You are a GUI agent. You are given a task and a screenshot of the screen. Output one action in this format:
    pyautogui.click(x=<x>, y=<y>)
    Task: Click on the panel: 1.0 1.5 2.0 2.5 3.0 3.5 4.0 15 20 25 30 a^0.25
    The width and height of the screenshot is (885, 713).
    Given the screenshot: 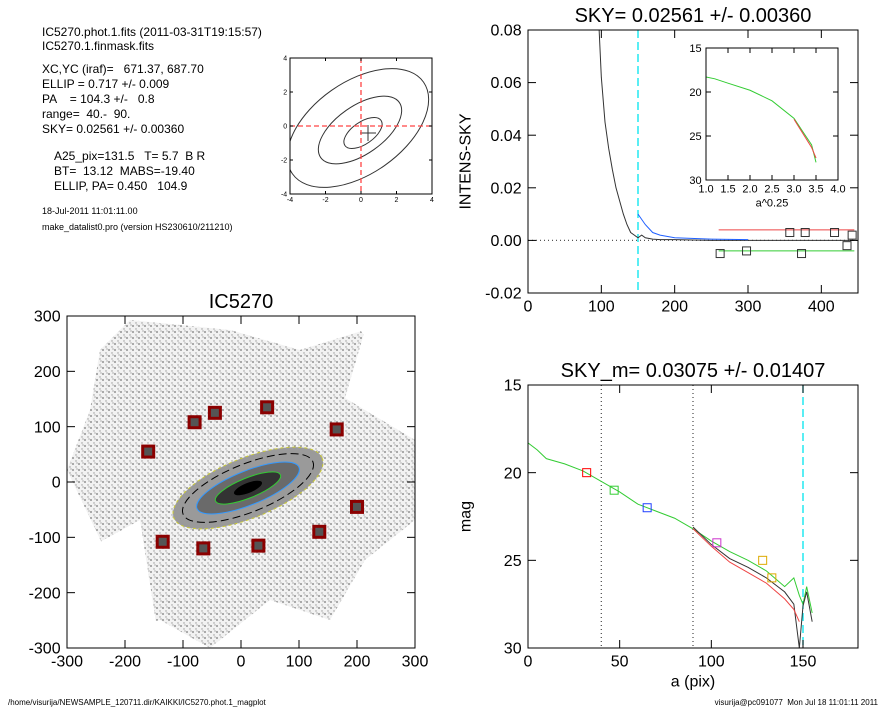 What is the action you would take?
    pyautogui.click(x=767, y=126)
    